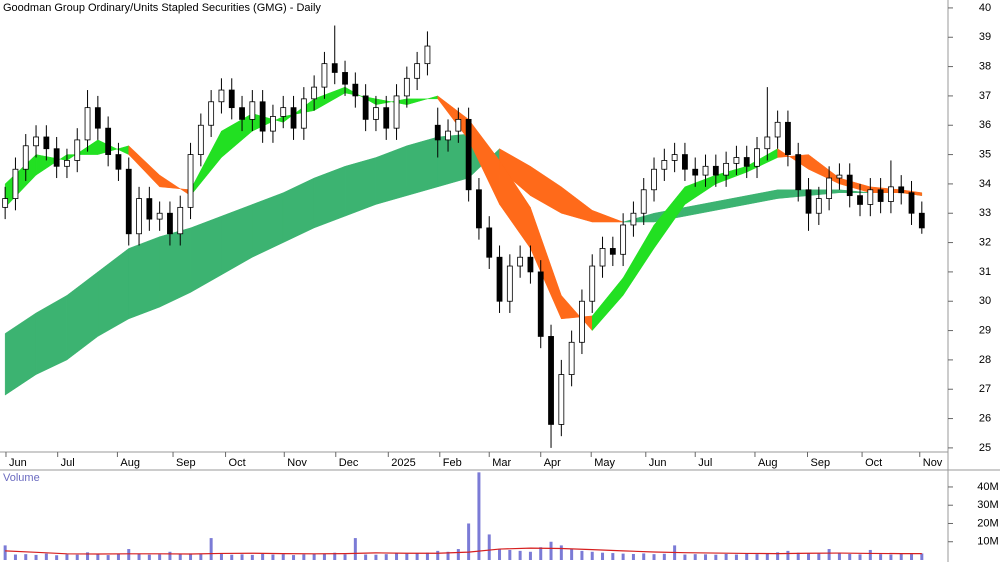 This screenshot has width=1000, height=562. Describe the element at coordinates (985, 272) in the screenshot. I see `y-tick-label: 31` at that location.